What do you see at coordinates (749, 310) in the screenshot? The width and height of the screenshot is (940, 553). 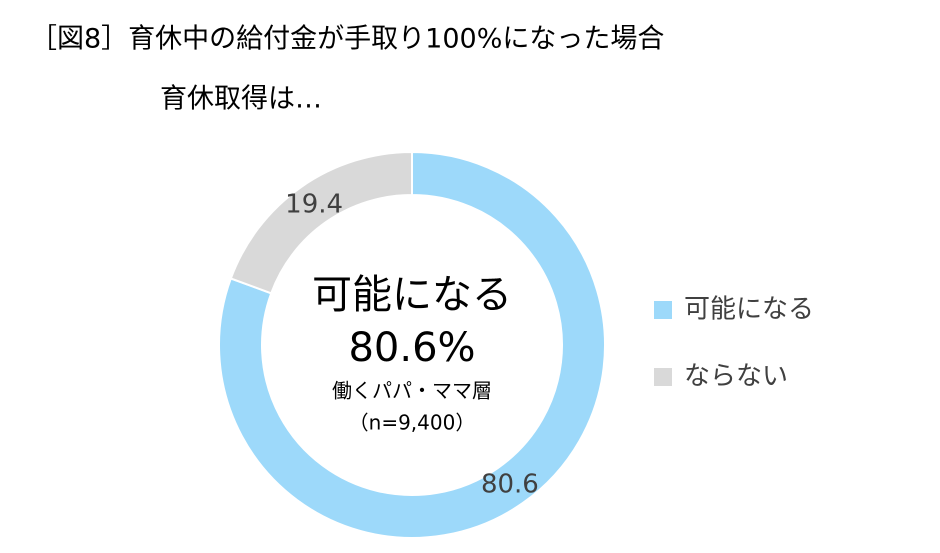 I see `legend-label: 可能になる` at bounding box center [749, 310].